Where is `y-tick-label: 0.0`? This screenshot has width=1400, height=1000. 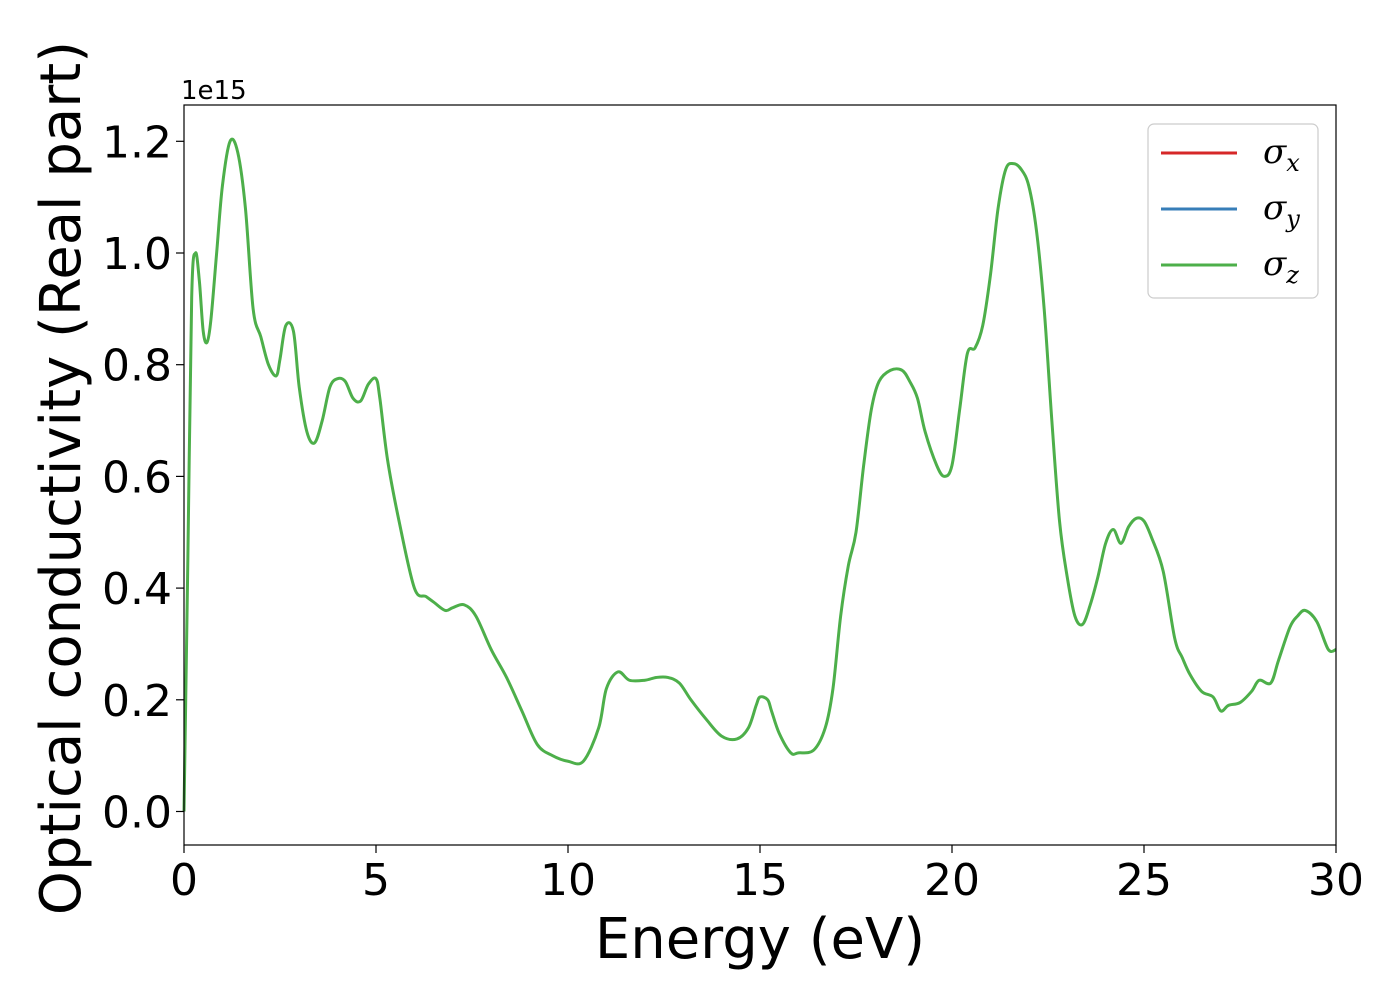 y-tick-label: 0.0 is located at coordinates (137, 812).